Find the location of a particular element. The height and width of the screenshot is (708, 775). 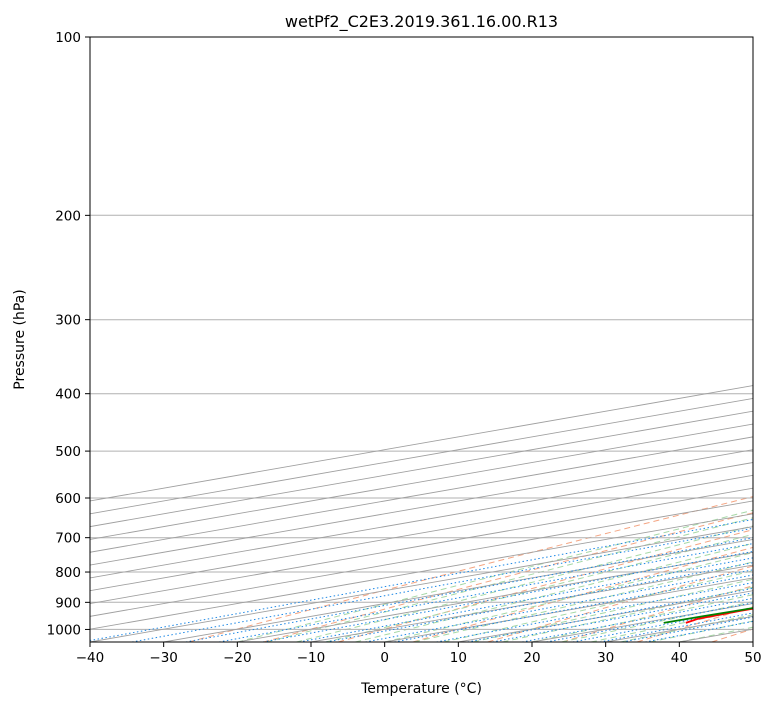

y-tick-label: 800 is located at coordinates (68, 573).